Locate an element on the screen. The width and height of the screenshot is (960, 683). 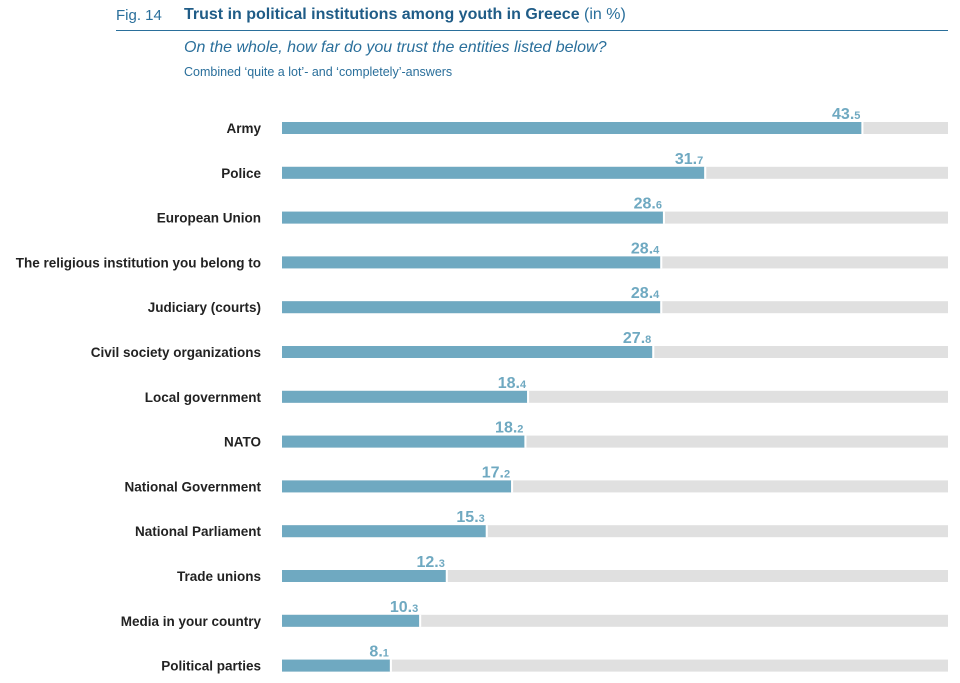
data-label: 17.2 is located at coordinates (496, 472).